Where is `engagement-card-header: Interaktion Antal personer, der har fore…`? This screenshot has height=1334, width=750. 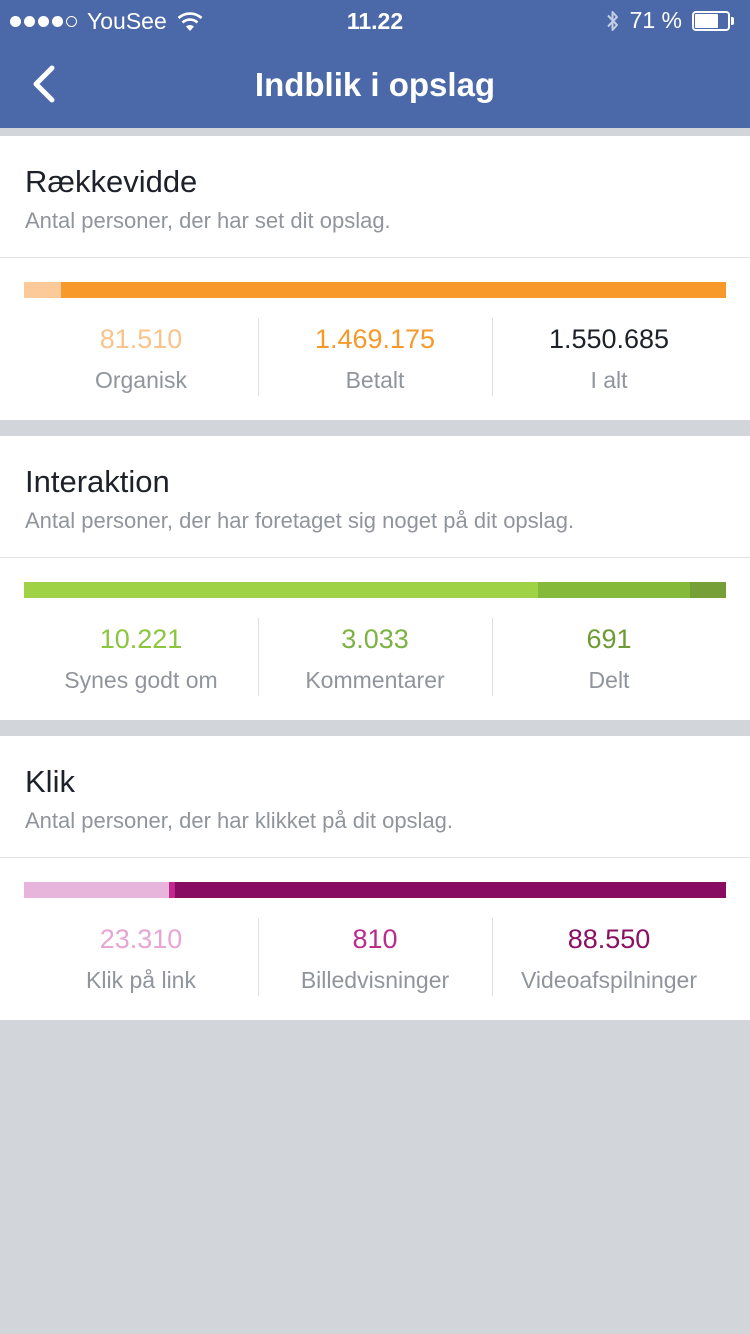 engagement-card-header: Interaktion Antal personer, der har fore… is located at coordinates (375, 497).